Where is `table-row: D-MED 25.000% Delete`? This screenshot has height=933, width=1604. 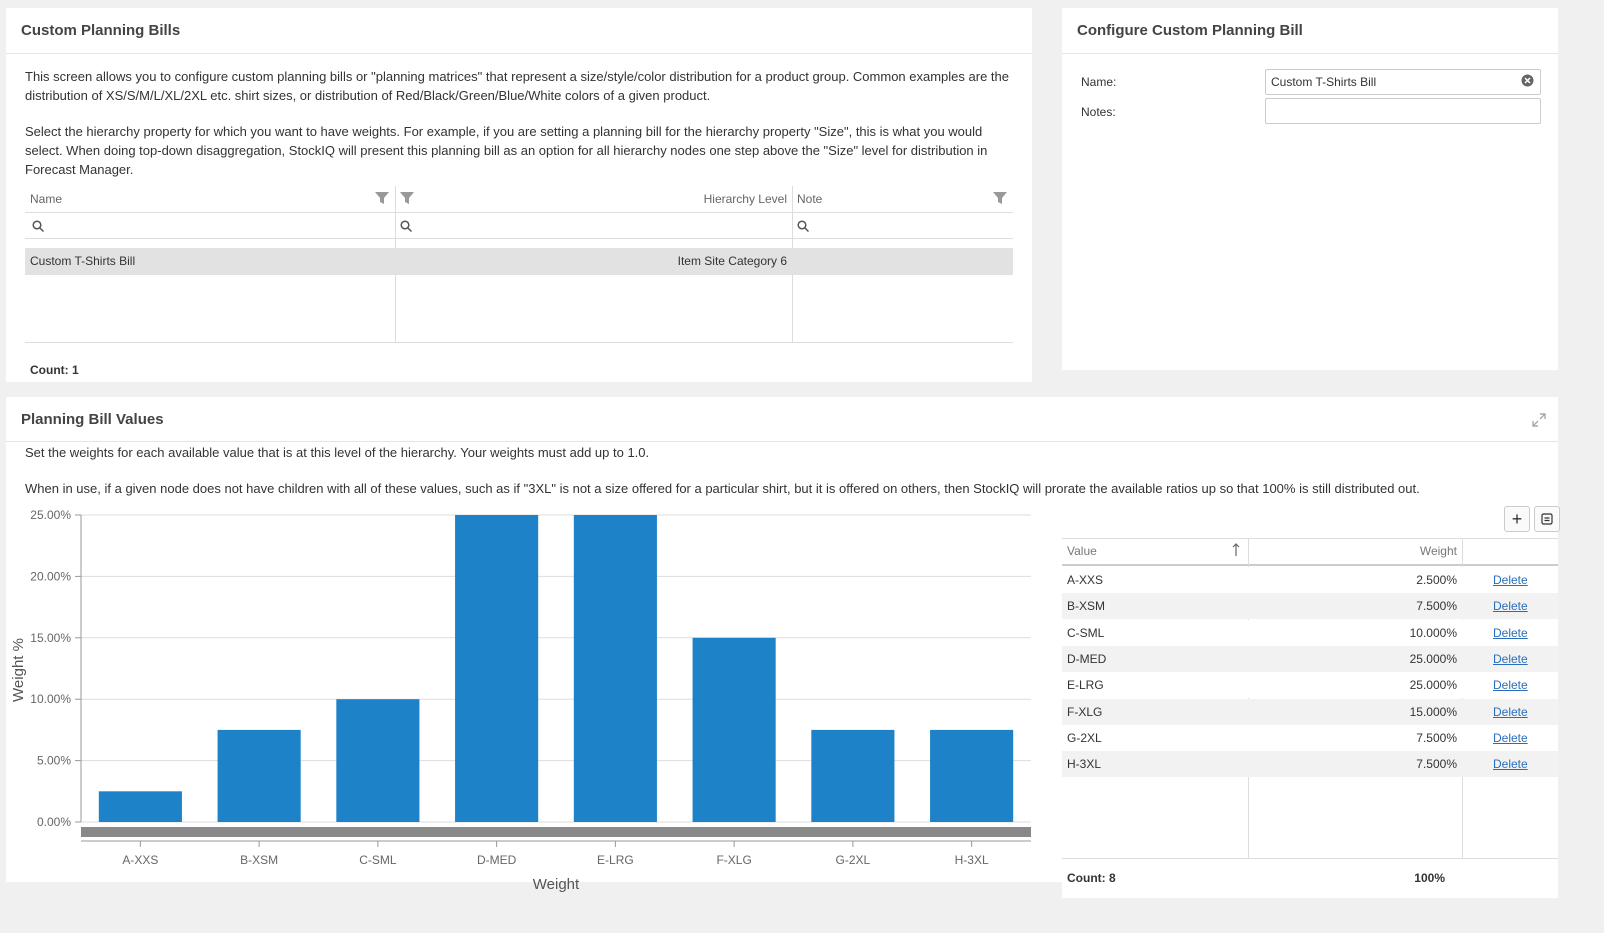 table-row: D-MED 25.000% Delete is located at coordinates (1310, 658).